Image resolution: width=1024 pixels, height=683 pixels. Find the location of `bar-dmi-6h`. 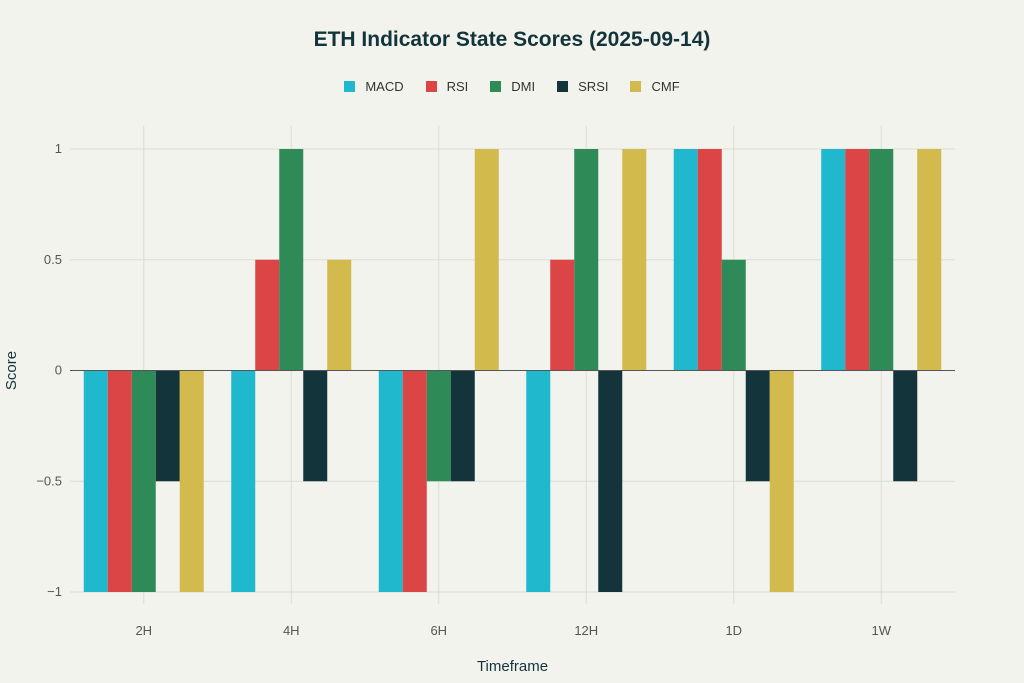

bar-dmi-6h is located at coordinates (438, 426).